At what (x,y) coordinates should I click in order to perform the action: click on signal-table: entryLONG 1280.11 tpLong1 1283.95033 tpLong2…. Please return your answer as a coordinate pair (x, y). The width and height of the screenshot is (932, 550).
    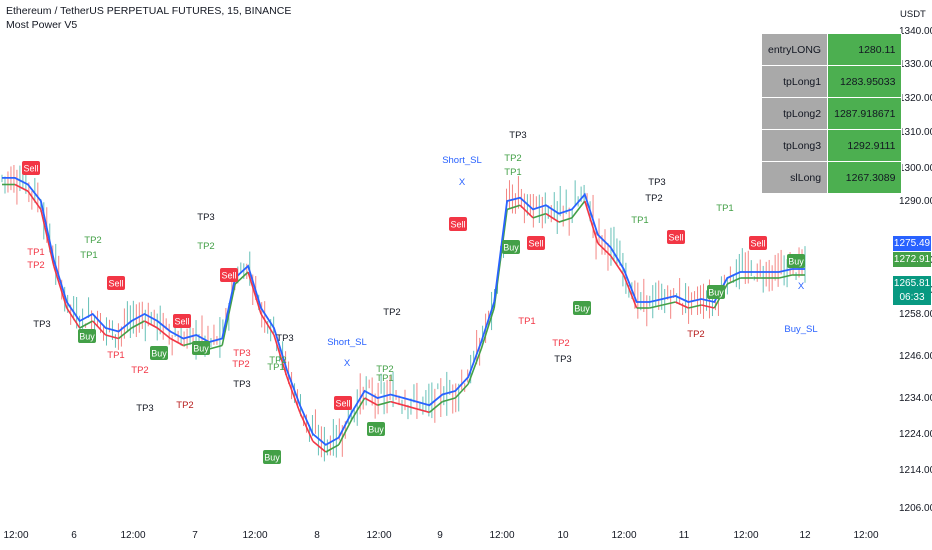
    Looking at the image, I should click on (831, 113).